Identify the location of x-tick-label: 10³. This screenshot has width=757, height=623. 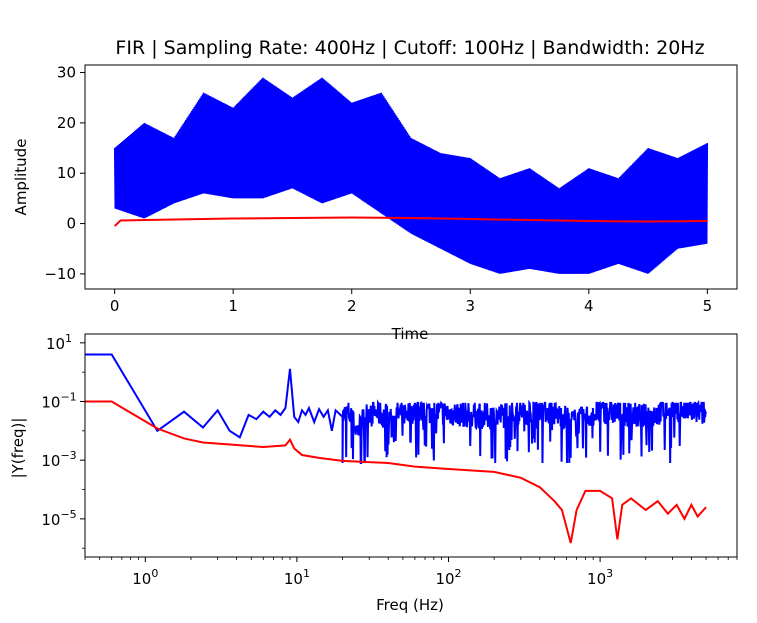
(600, 577).